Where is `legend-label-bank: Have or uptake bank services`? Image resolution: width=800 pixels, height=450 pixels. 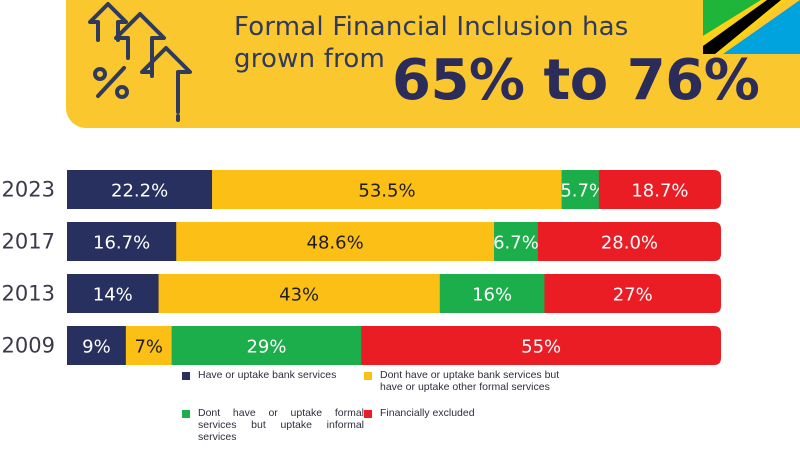
legend-label-bank: Have or uptake bank services is located at coordinates (267, 375).